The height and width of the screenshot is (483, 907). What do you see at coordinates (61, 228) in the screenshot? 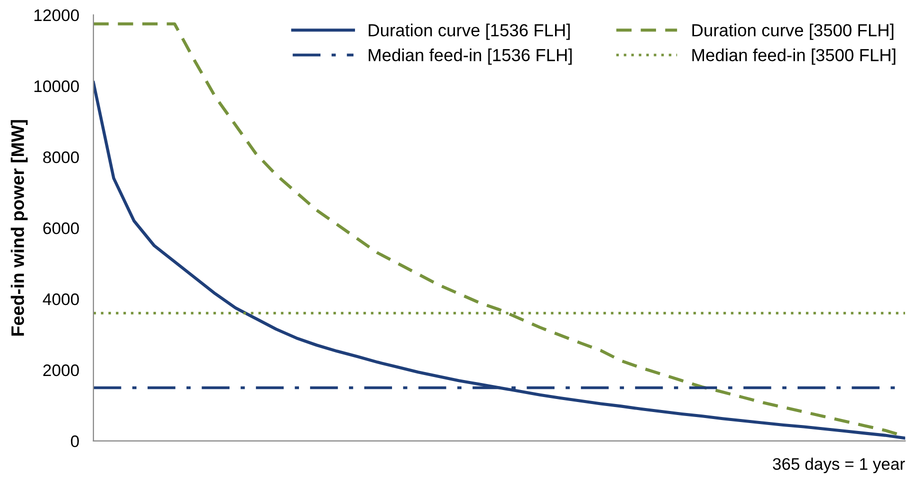
I see `y-tick-label: 6000` at bounding box center [61, 228].